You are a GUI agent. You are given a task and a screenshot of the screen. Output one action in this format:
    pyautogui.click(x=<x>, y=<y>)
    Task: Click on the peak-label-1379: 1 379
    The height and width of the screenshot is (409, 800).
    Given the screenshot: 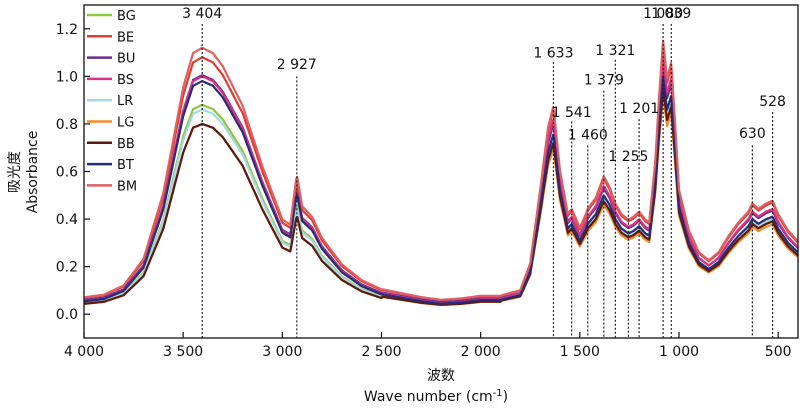 What is the action you would take?
    pyautogui.click(x=604, y=81)
    